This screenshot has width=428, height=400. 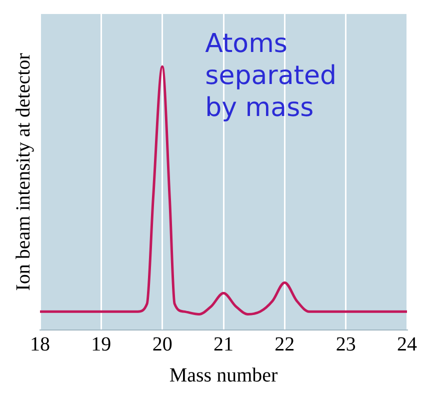 I want to click on x-tick-label: 23, so click(x=346, y=344).